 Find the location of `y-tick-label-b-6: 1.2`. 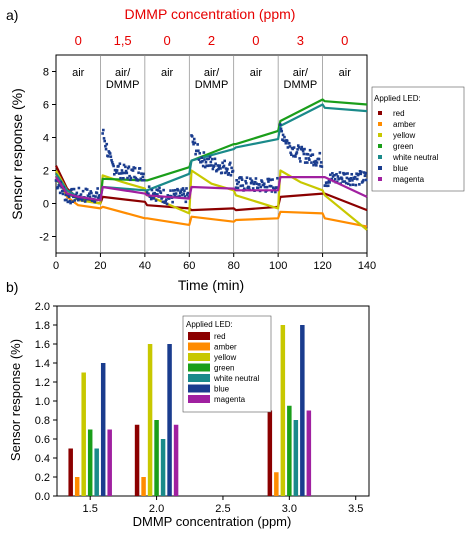

y-tick-label-b-6: 1.2 is located at coordinates (42, 383).